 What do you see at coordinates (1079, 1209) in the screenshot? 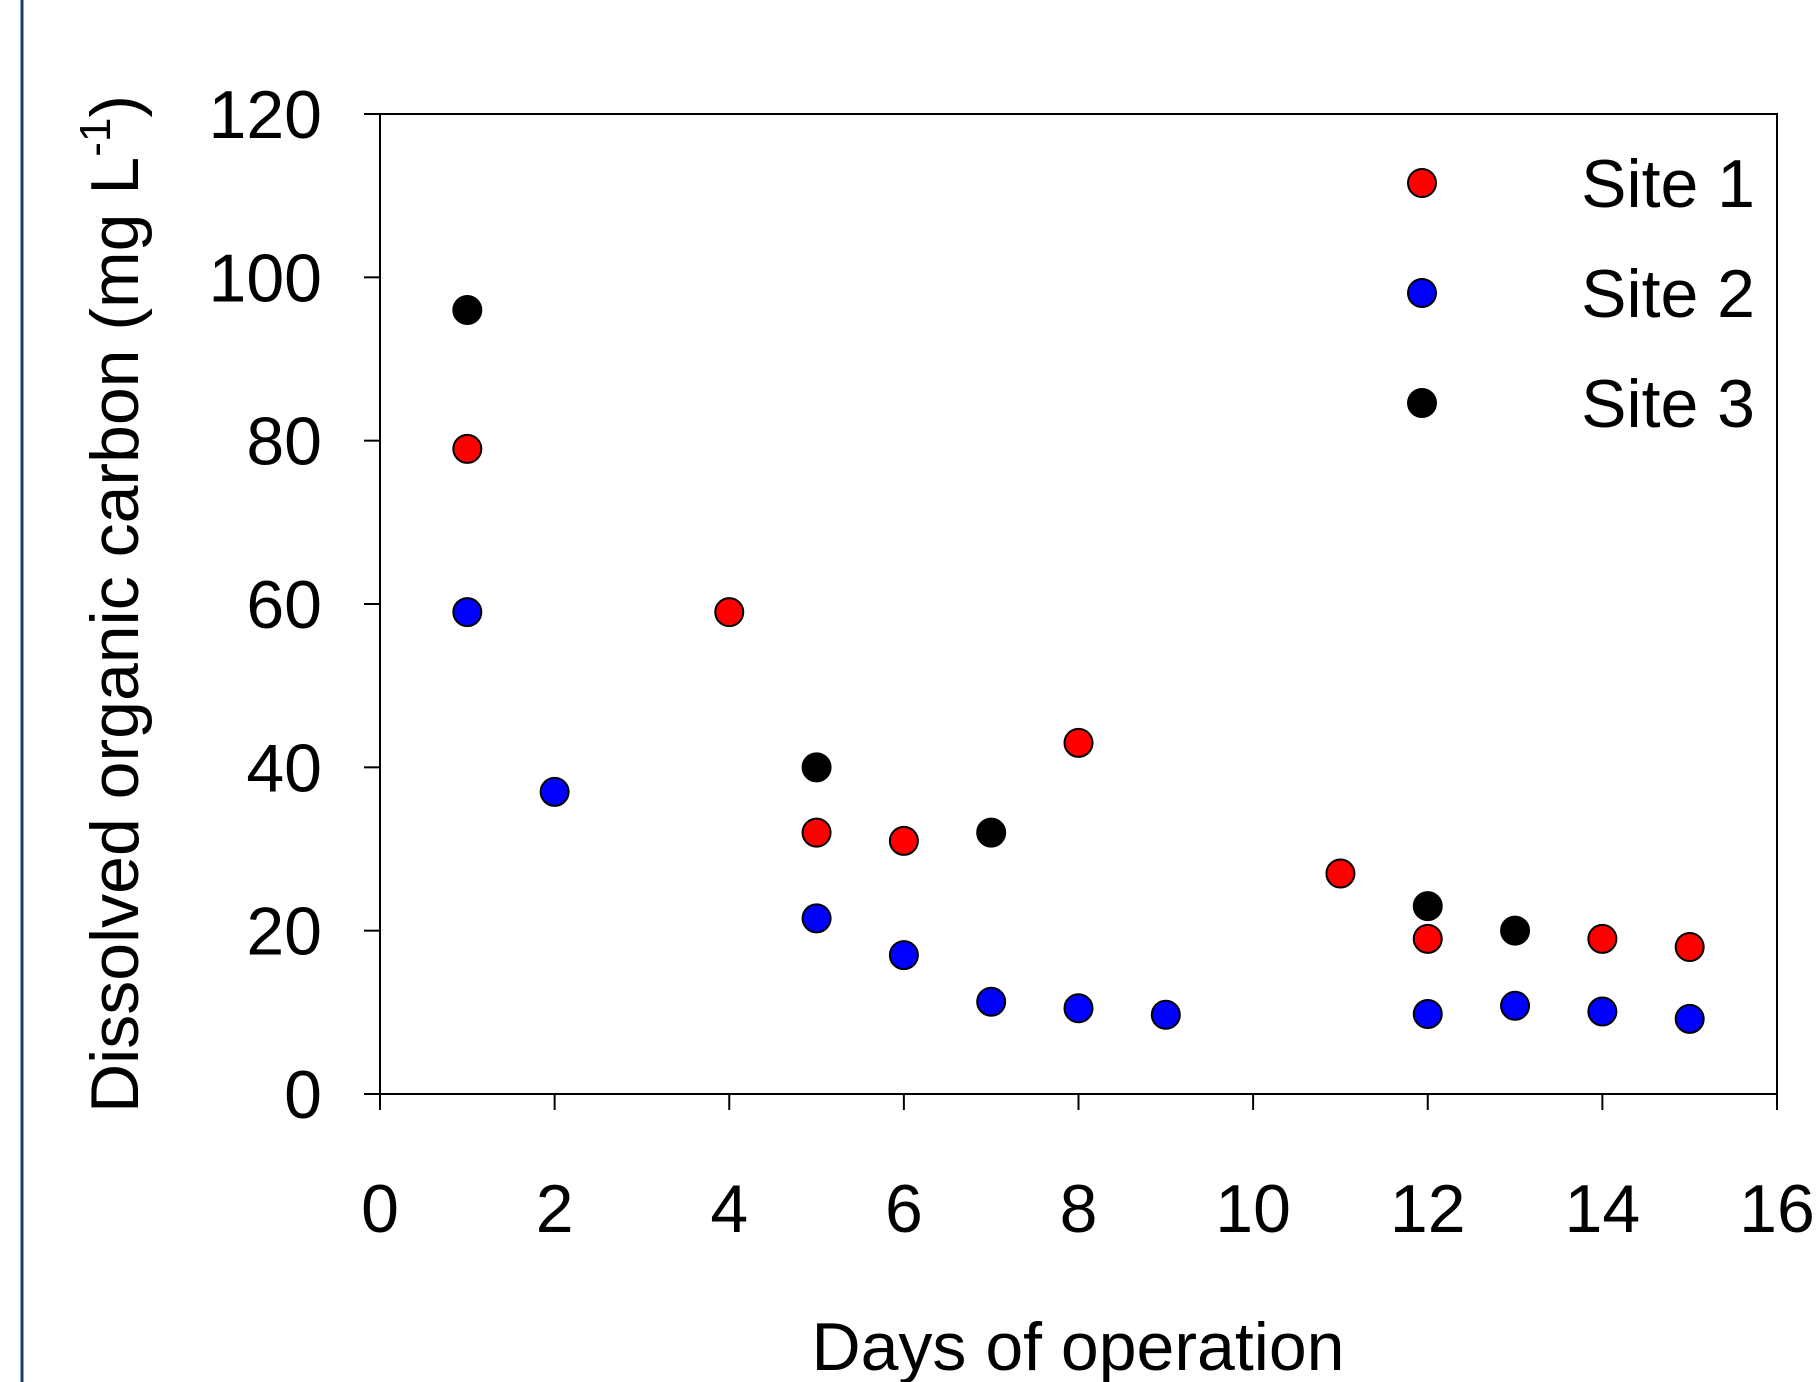
I see `x-tick-label: 8` at bounding box center [1079, 1209].